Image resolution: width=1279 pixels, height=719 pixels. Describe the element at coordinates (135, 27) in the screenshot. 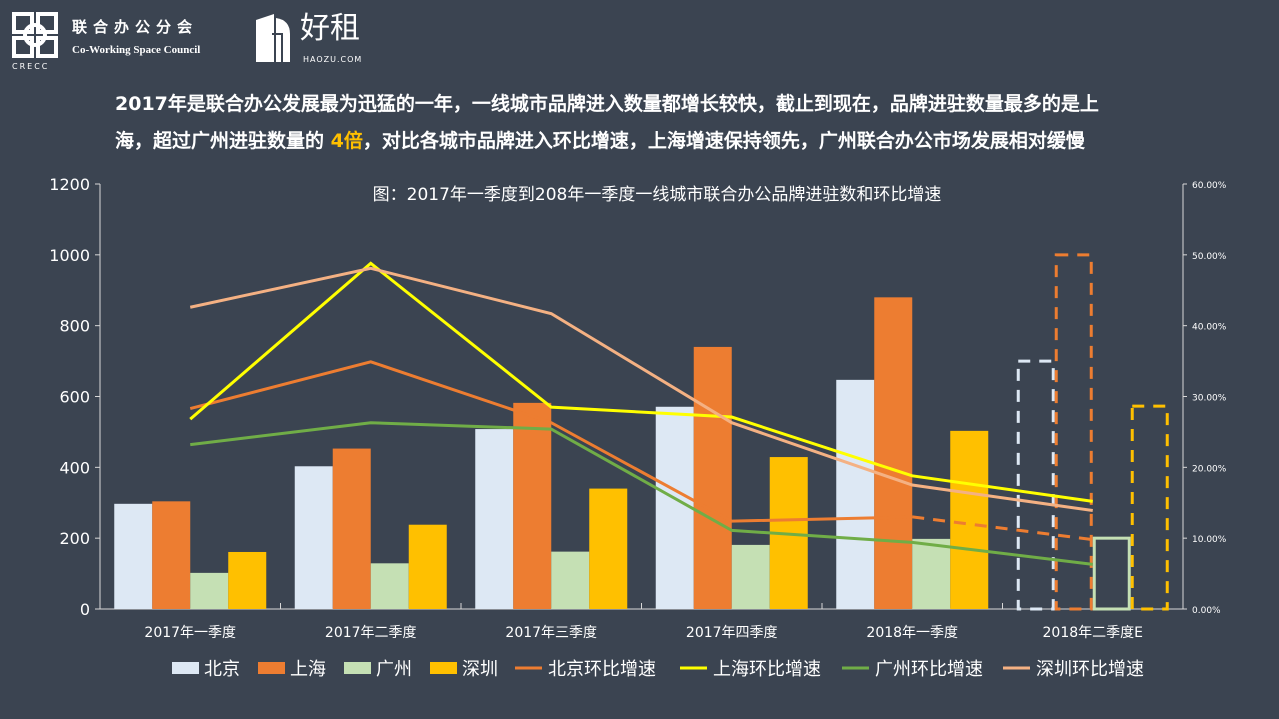

I see `logo-council-name: 联合办公分会` at that location.